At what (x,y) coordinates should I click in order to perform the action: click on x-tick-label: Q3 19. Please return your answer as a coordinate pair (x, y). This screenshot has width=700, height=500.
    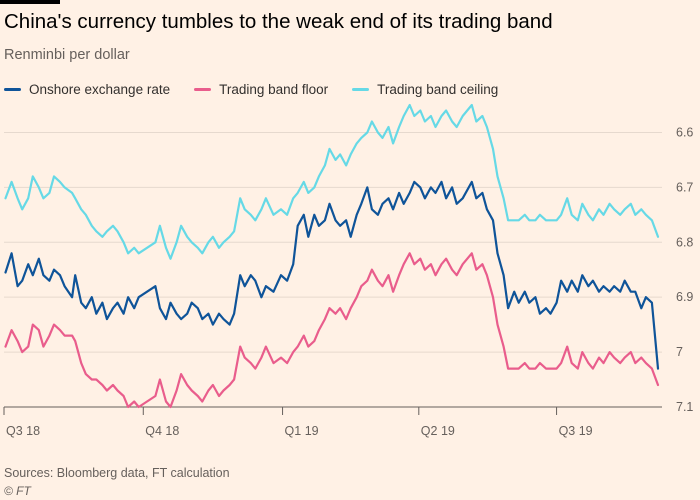
    Looking at the image, I should click on (576, 431).